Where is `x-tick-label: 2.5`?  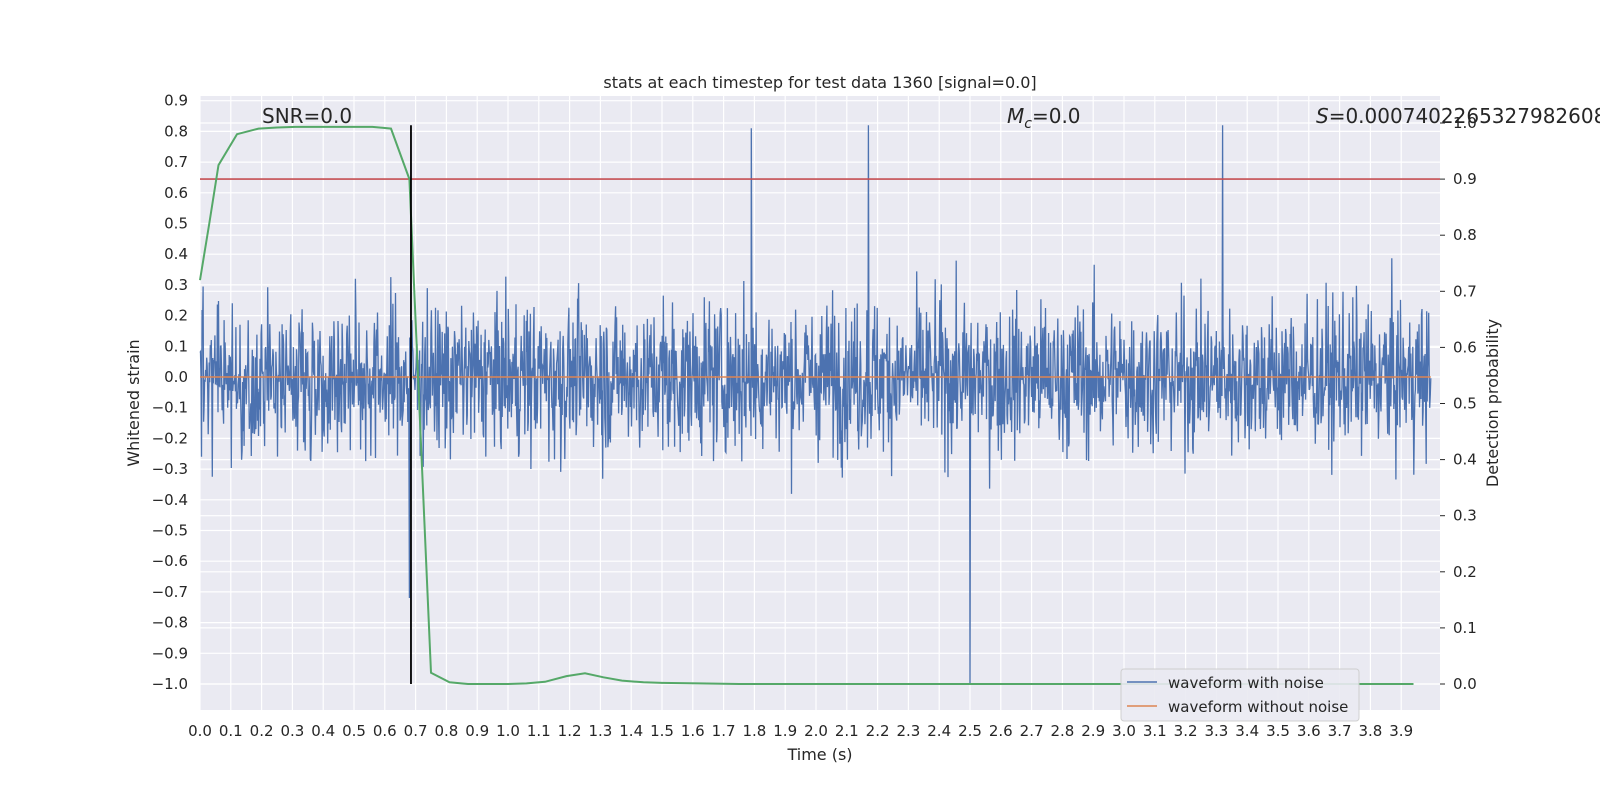
x-tick-label: 2.5 is located at coordinates (970, 731).